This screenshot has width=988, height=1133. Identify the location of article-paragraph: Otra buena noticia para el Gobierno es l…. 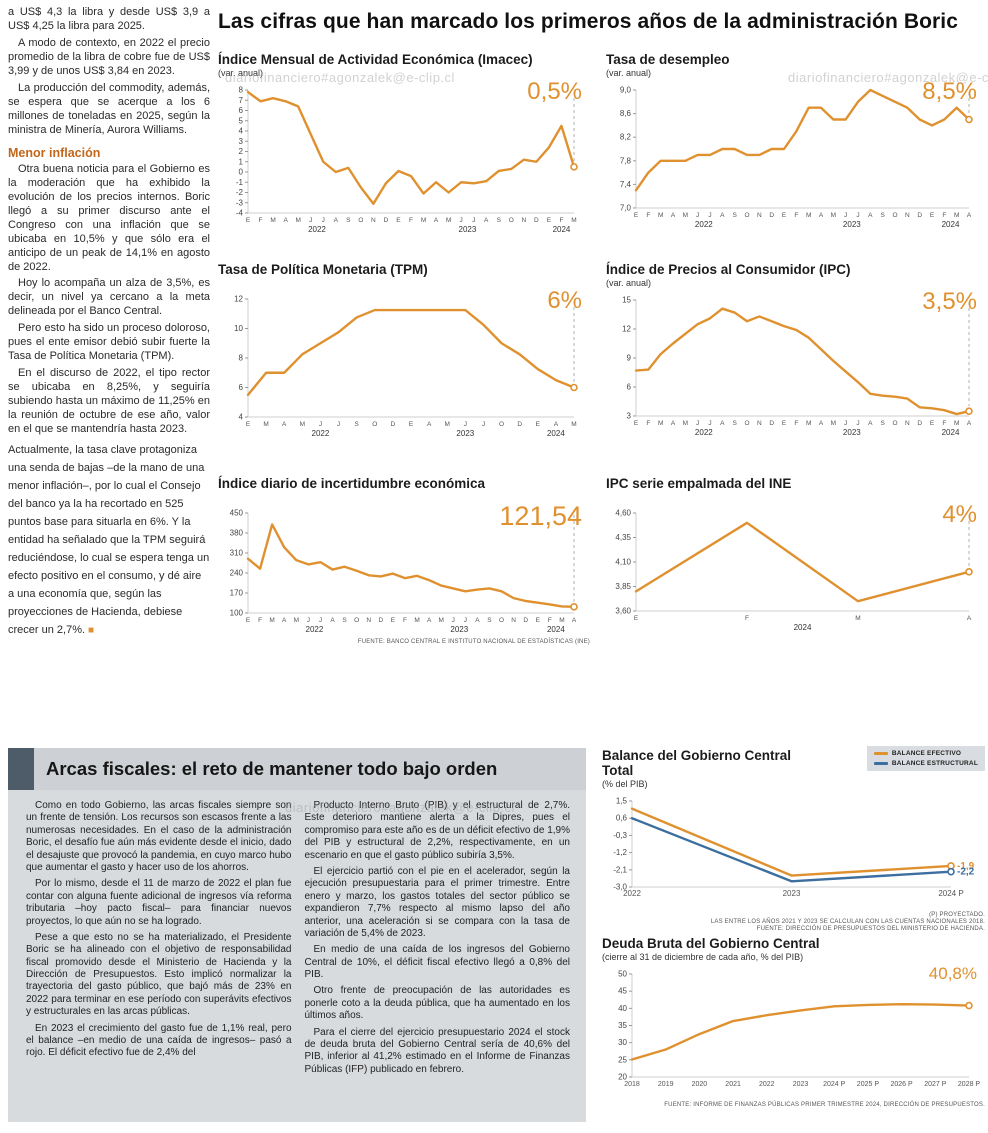
(109, 217).